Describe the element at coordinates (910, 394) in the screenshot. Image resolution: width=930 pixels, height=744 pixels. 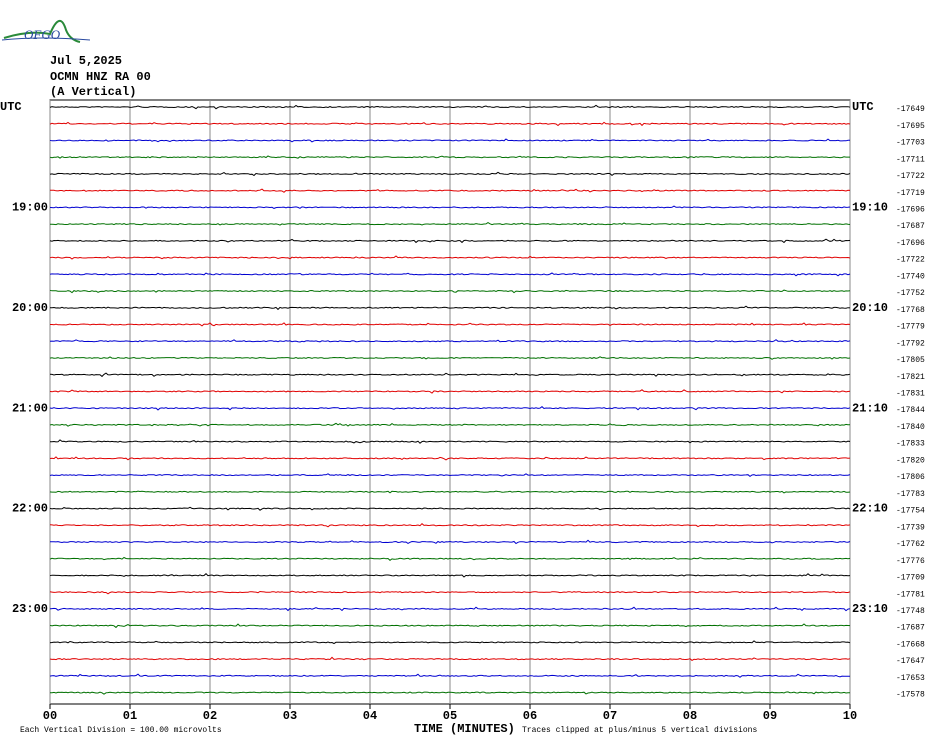
I see `trace-offset: -17831` at that location.